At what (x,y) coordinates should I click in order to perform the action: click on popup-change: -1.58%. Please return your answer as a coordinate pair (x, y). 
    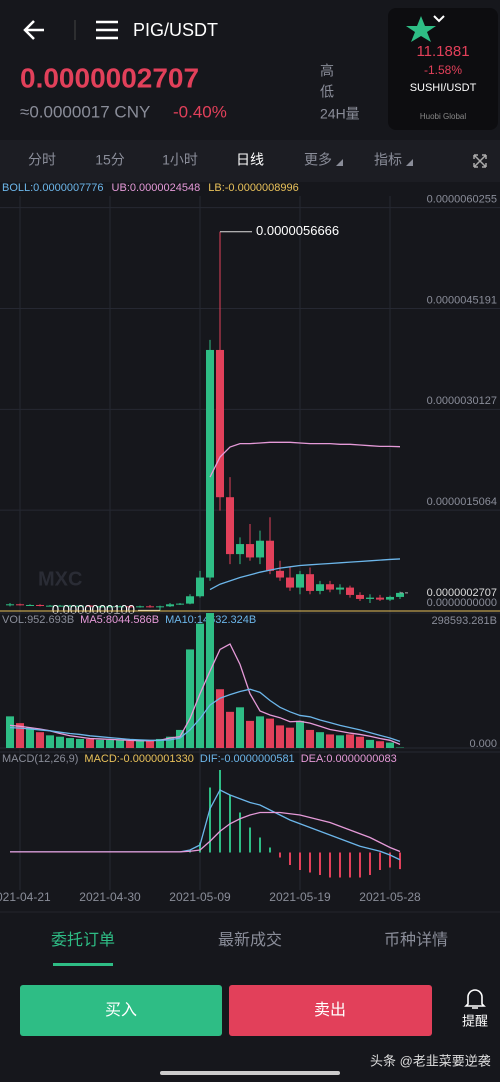
    Looking at the image, I should click on (443, 70).